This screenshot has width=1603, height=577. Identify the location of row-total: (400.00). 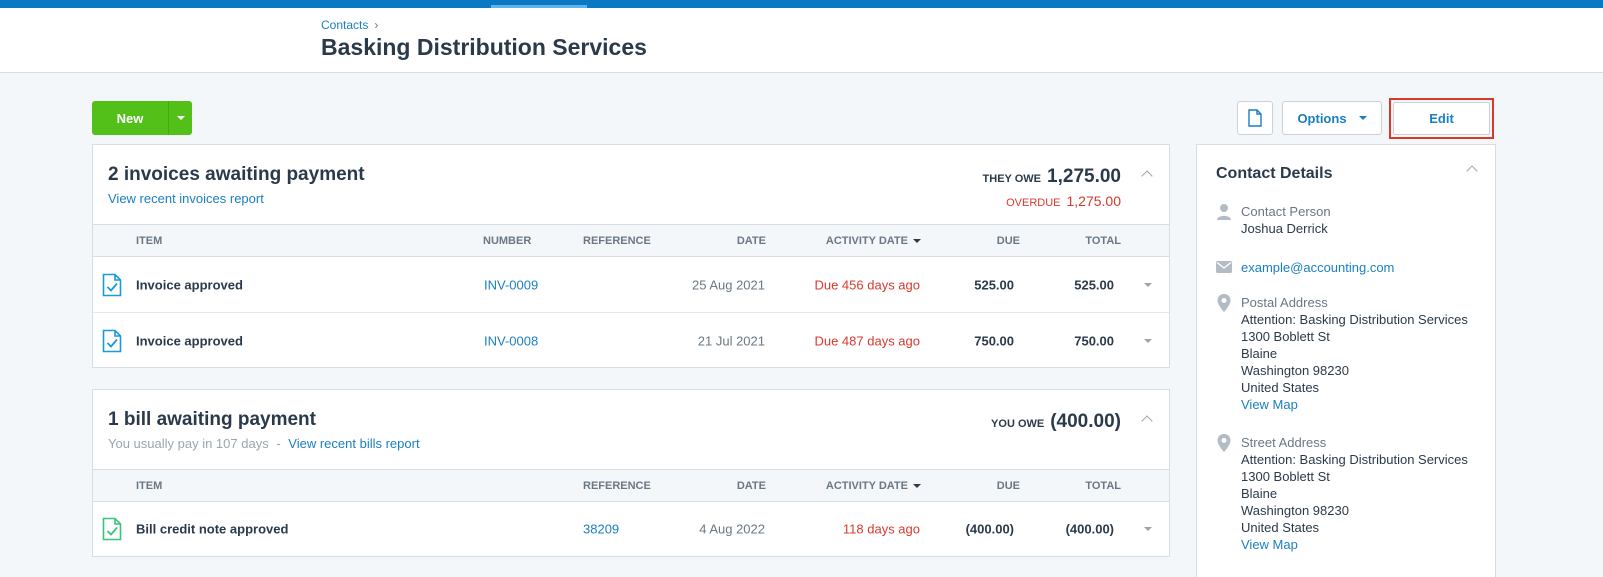
(1089, 529).